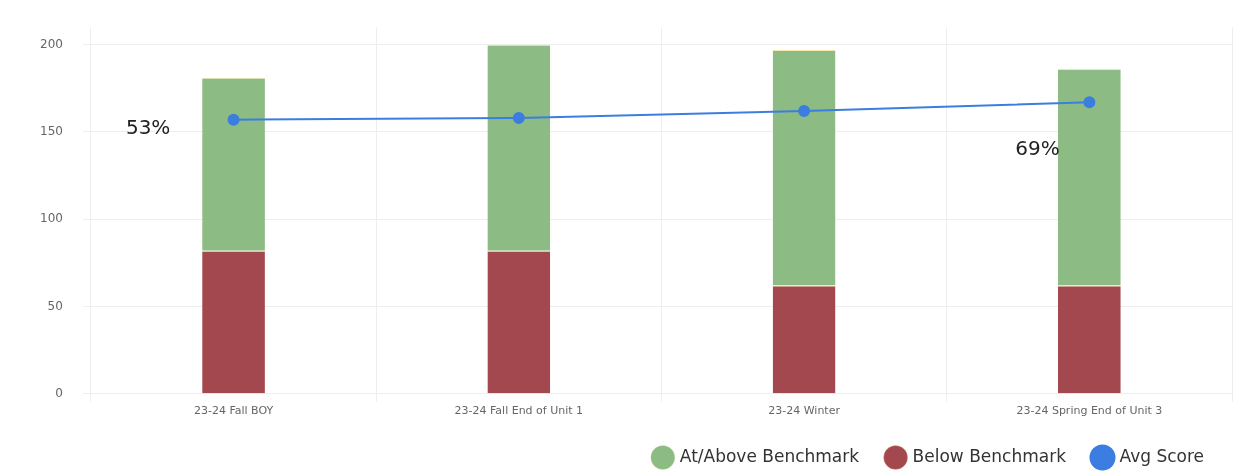 The image size is (1242, 476). What do you see at coordinates (769, 455) in the screenshot?
I see `legend-label: At/Above Benchmark` at bounding box center [769, 455].